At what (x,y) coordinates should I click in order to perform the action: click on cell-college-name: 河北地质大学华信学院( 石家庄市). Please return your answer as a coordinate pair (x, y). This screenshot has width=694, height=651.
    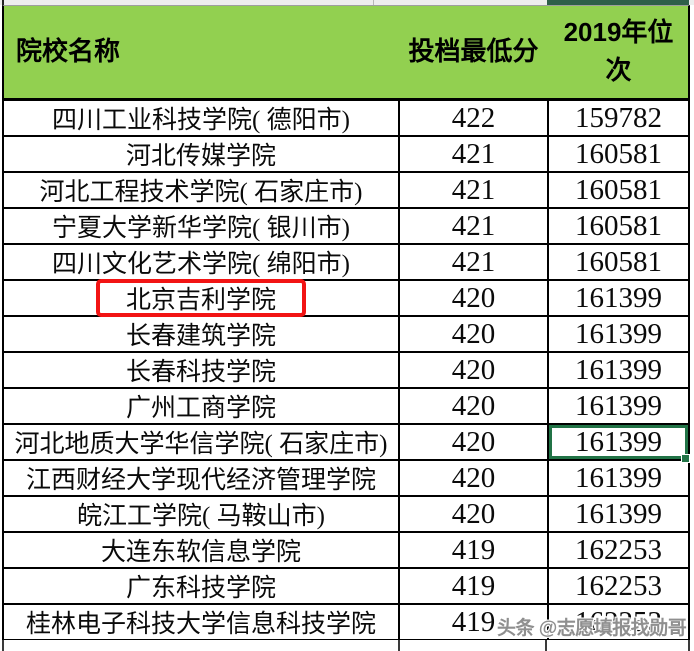
    Looking at the image, I should click on (202, 442).